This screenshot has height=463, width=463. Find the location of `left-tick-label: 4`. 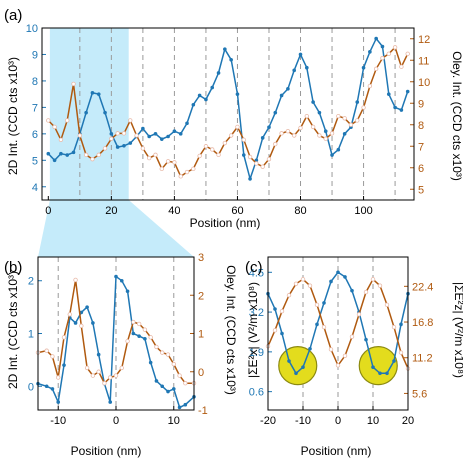

left-tick-label: 4 is located at coordinates (35, 188).